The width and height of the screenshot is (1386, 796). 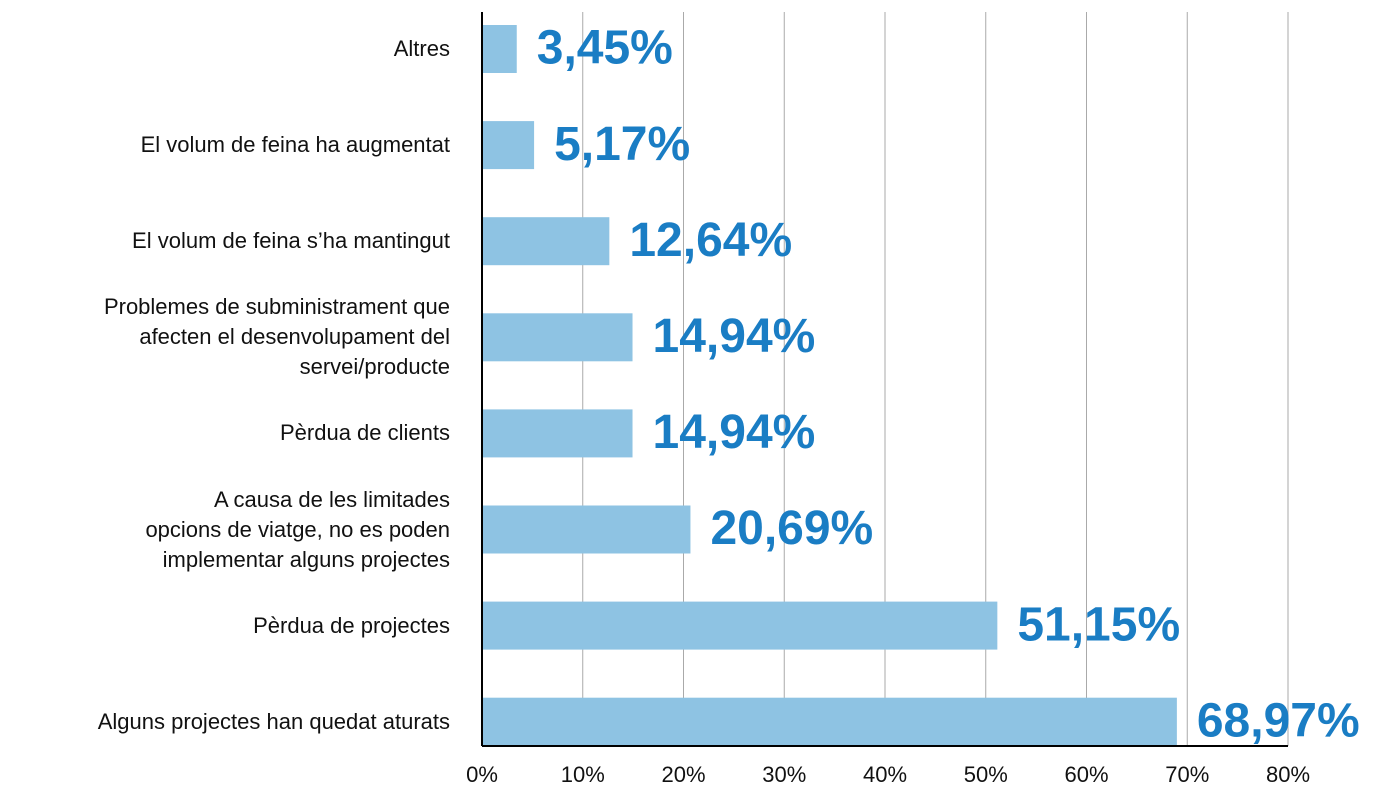 What do you see at coordinates (273, 721) in the screenshot?
I see `category-label: Alguns projectes han quedat aturats` at bounding box center [273, 721].